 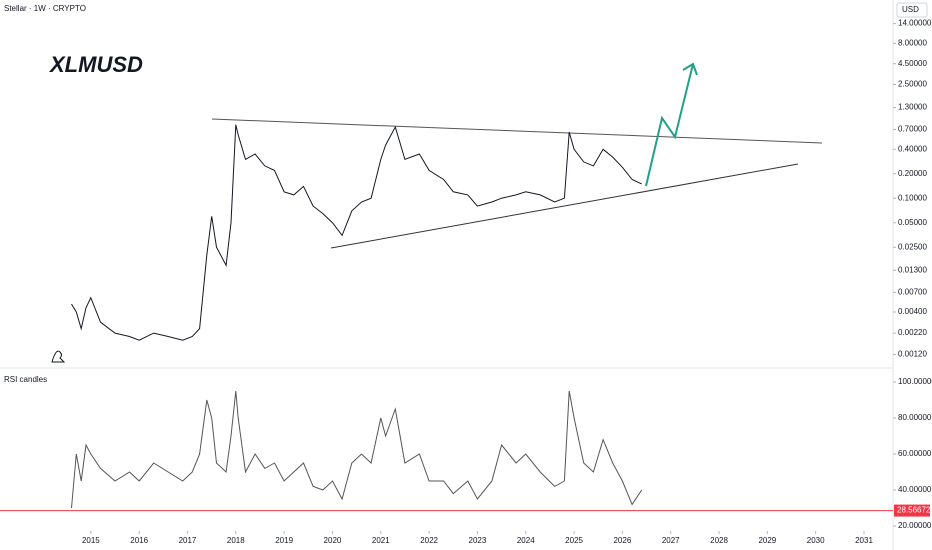 I want to click on x-tick-label: 2031, so click(x=864, y=540).